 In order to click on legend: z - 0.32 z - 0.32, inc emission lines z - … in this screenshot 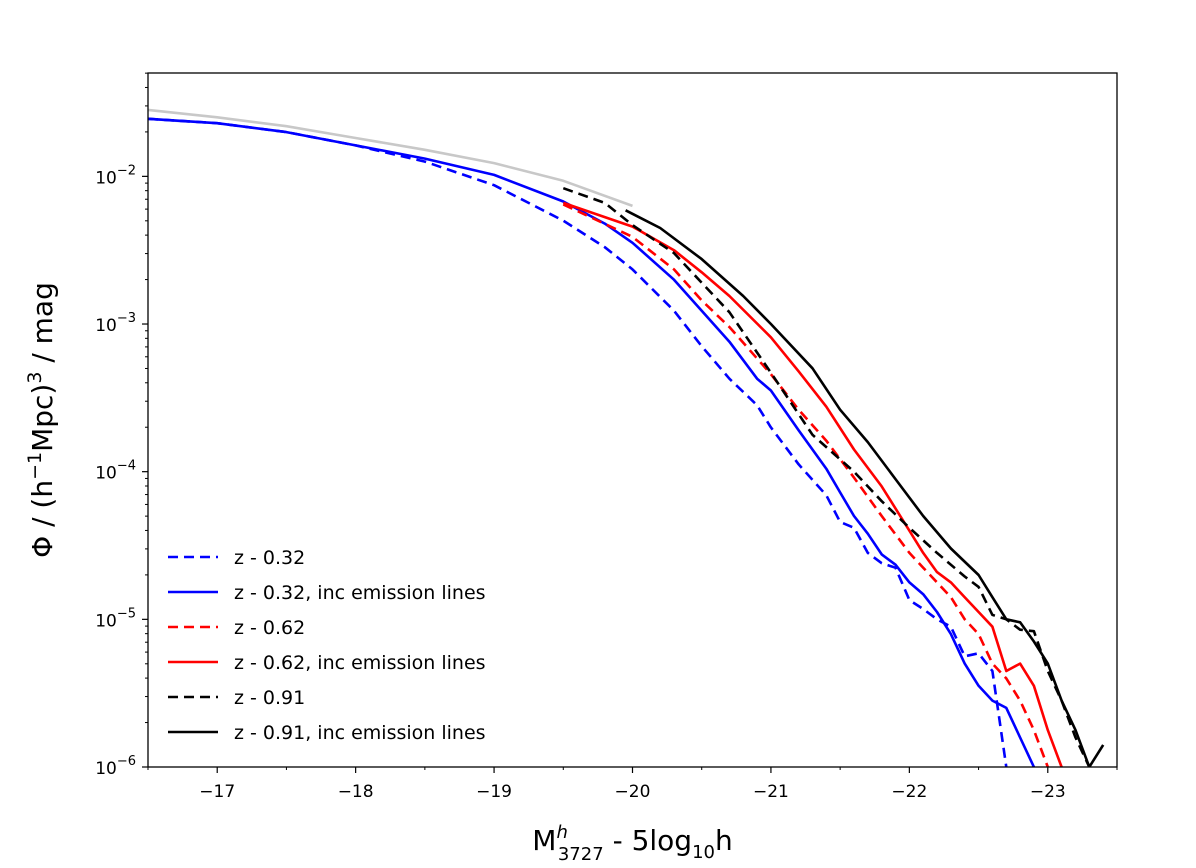, I will do `click(327, 645)`.